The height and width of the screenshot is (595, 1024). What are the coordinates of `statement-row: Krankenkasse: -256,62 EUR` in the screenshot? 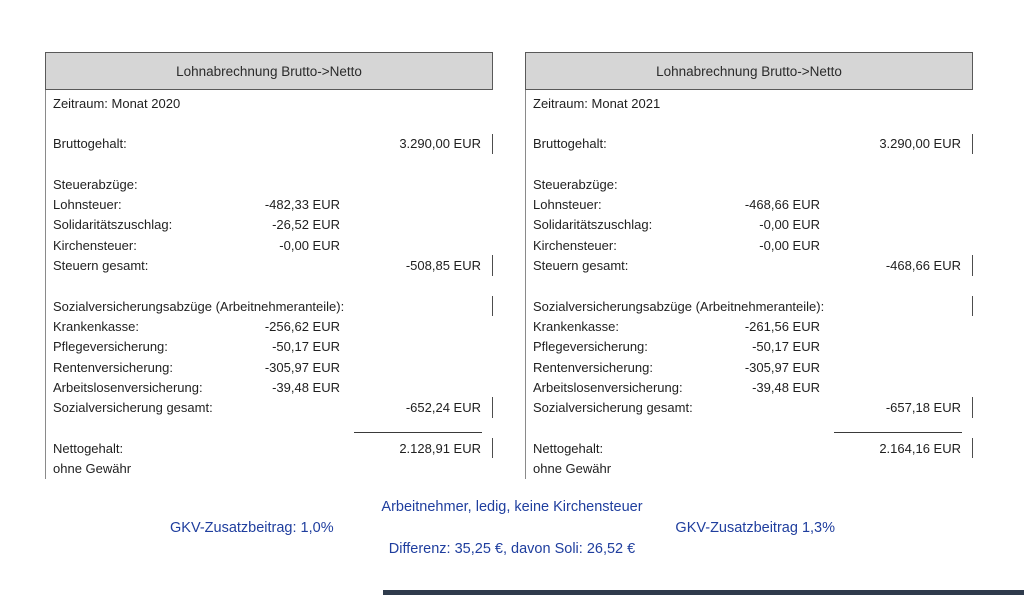 It's located at (269, 326).